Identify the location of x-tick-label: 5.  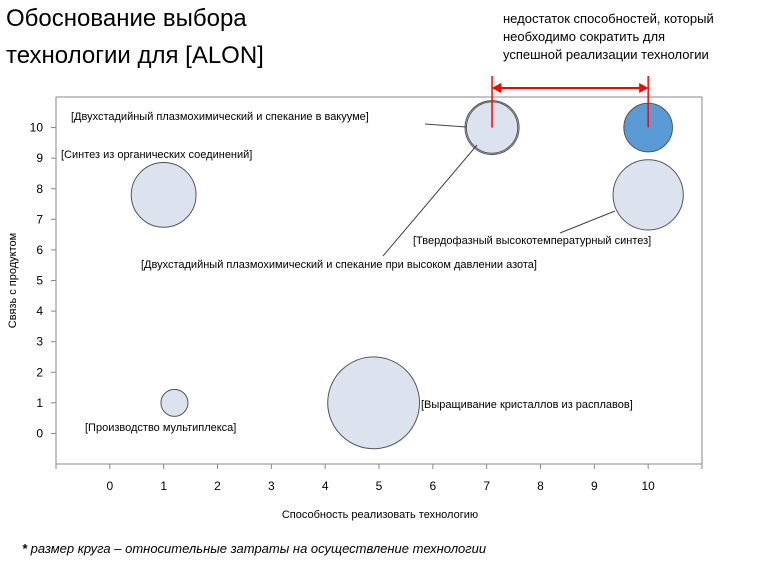
(379, 486).